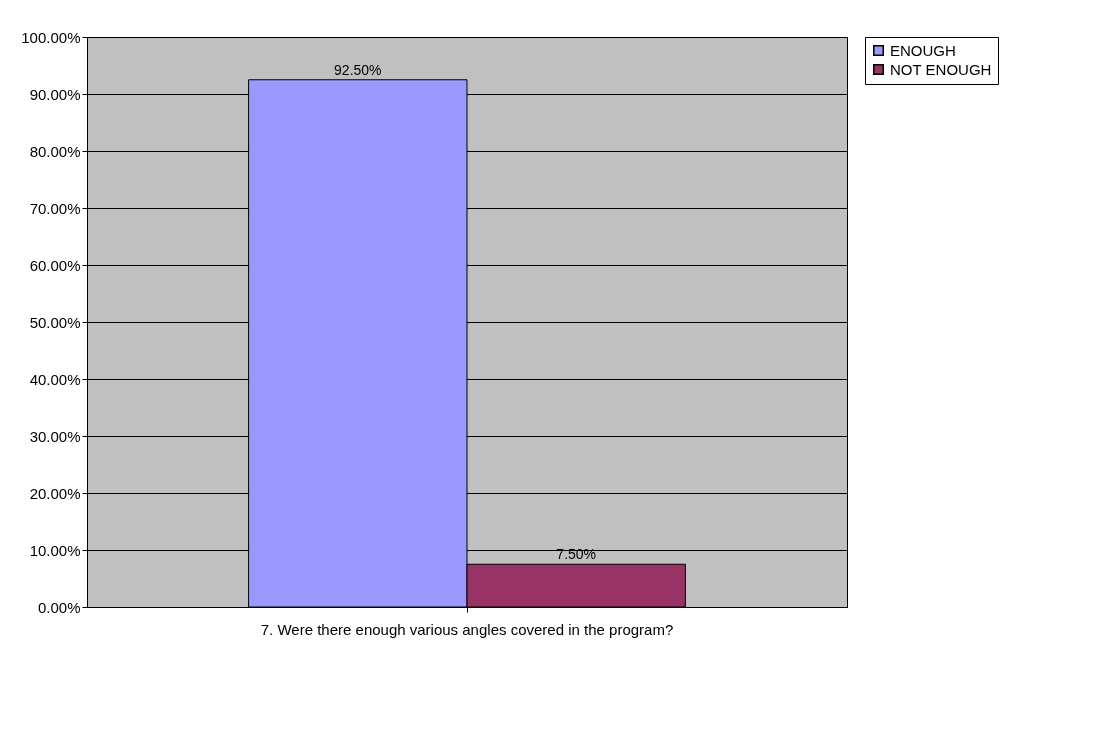 The height and width of the screenshot is (735, 1117). I want to click on y-tick-label: 90.00%, so click(55, 94).